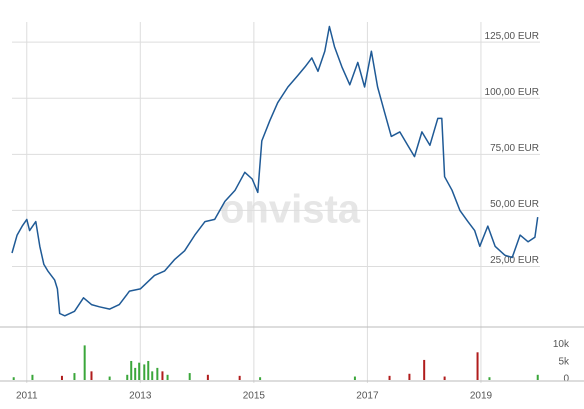 The image size is (584, 409). I want to click on y-tick-label: 125,00 EUR, so click(512, 36).